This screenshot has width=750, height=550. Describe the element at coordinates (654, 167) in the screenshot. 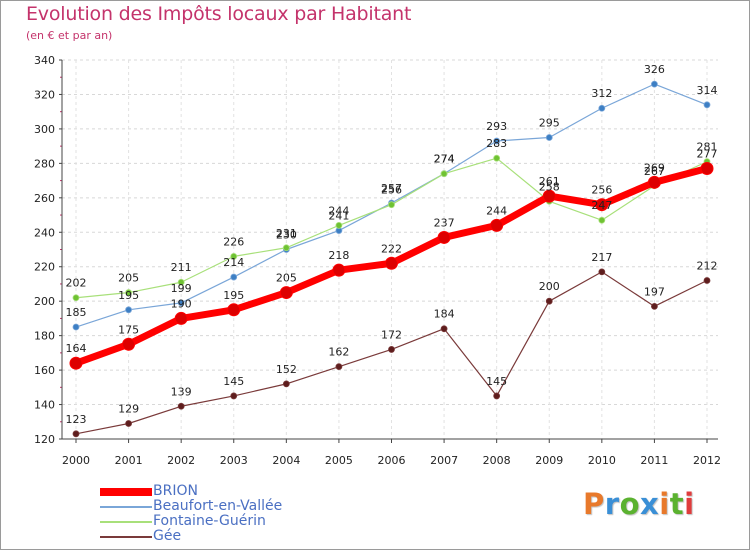

I see `data-label: 269` at that location.